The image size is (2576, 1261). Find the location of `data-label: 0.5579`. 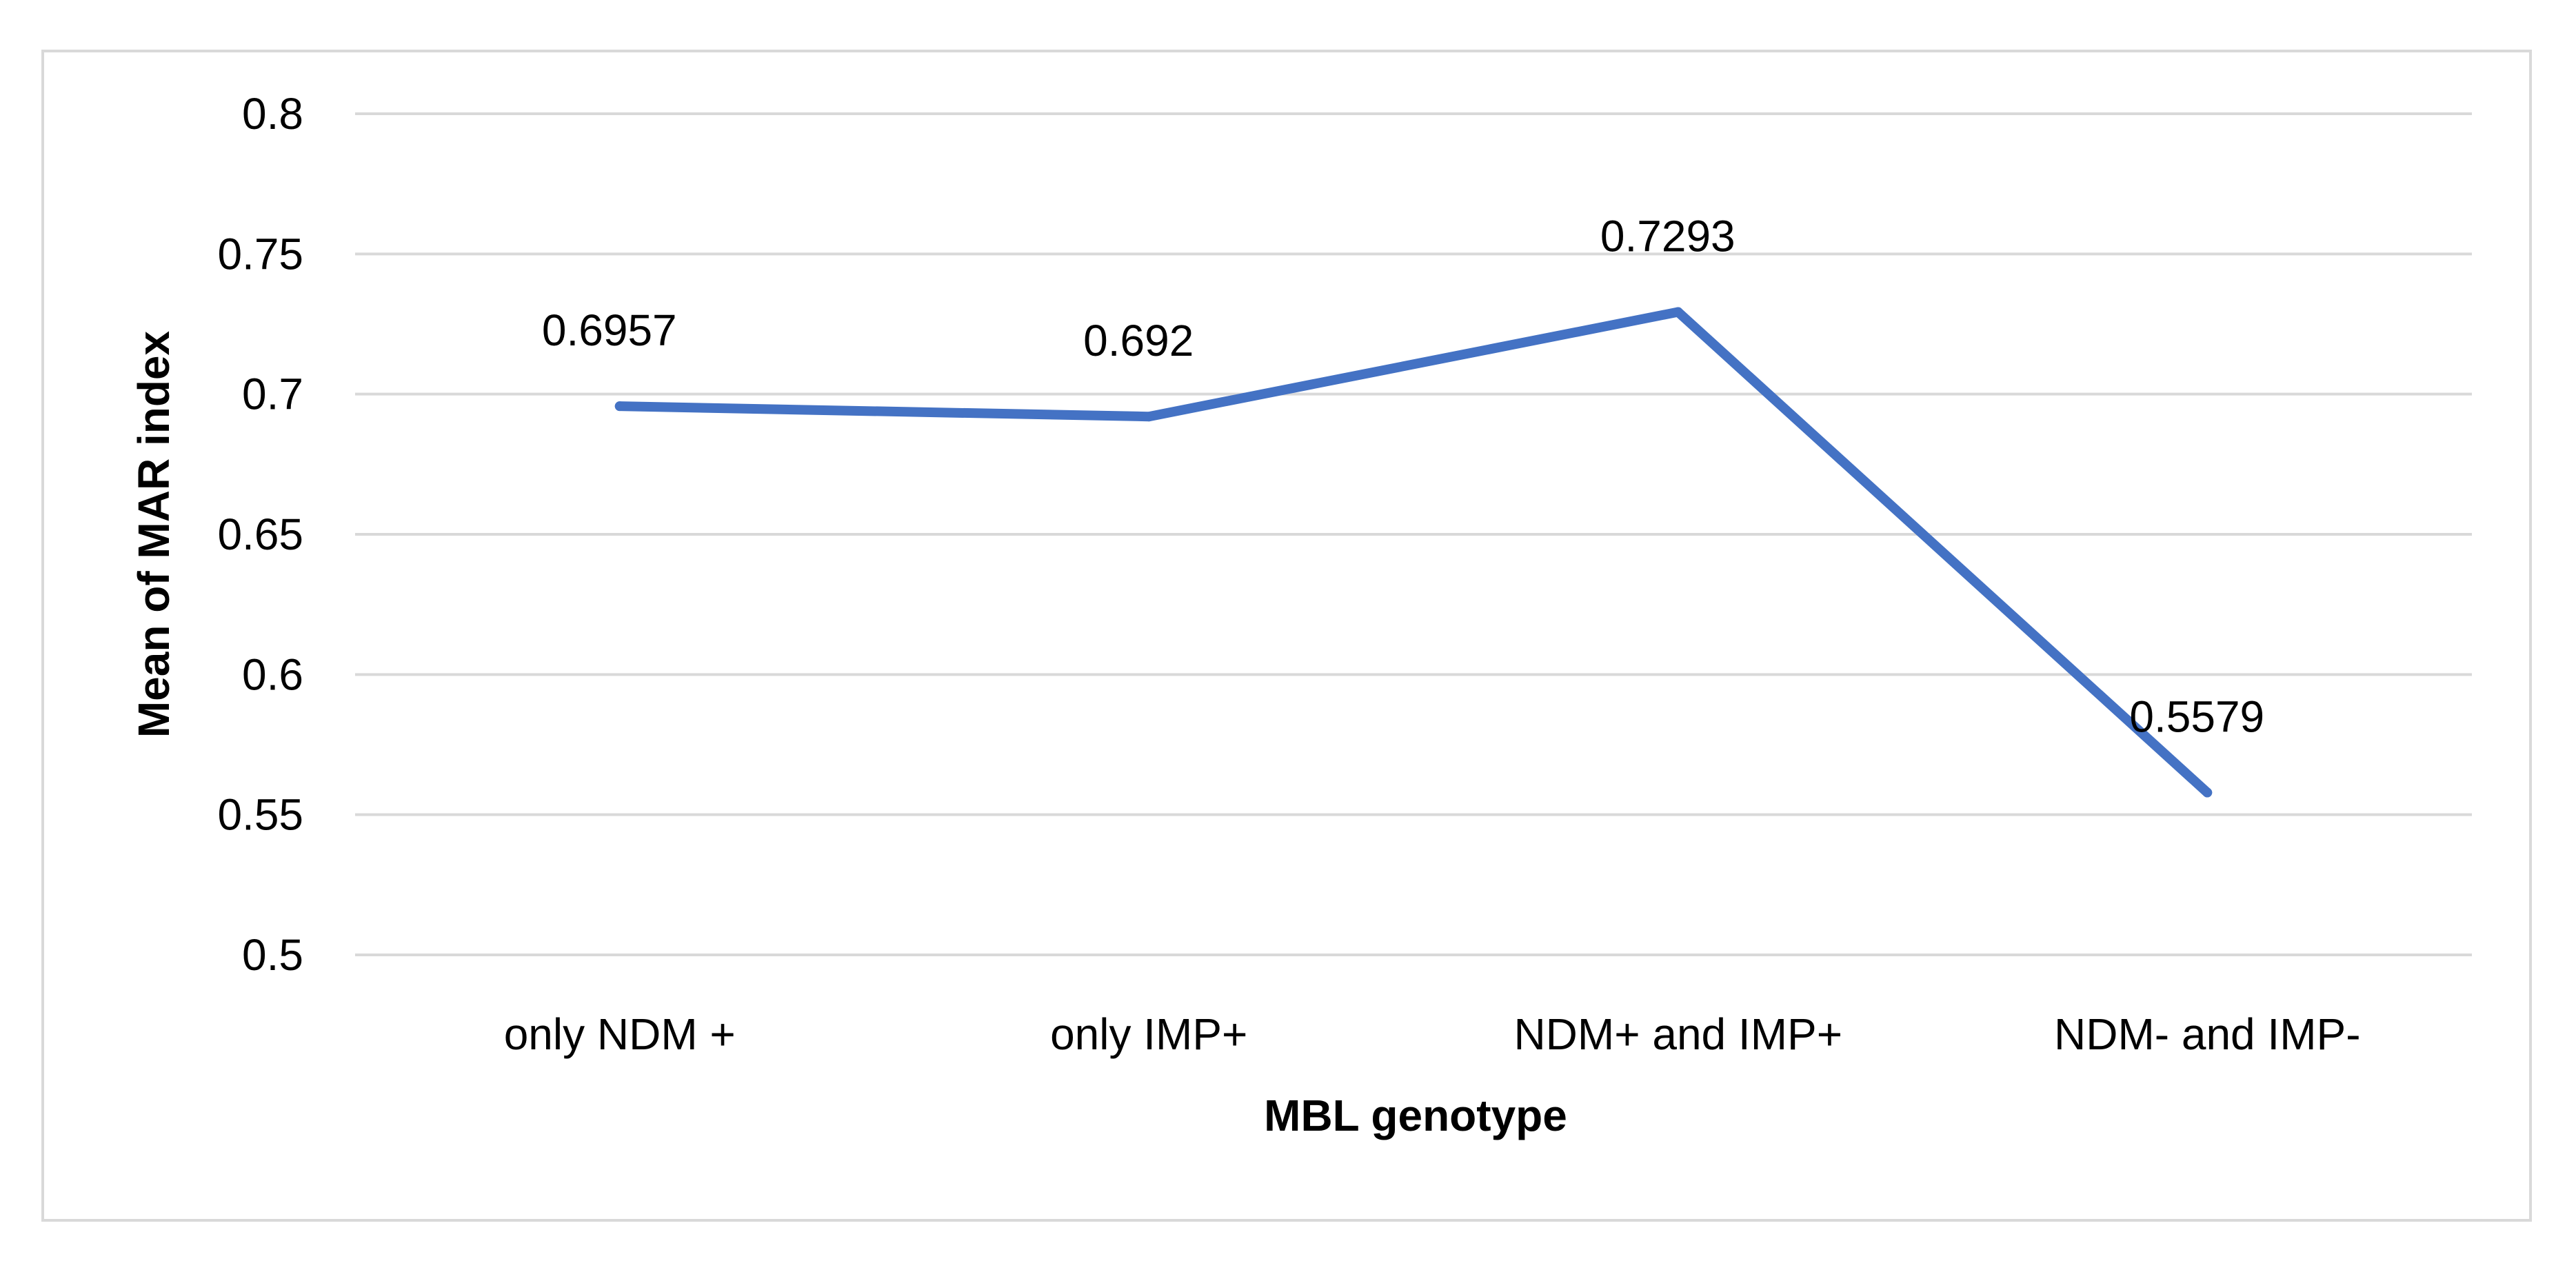

data-label: 0.5579 is located at coordinates (2196, 717).